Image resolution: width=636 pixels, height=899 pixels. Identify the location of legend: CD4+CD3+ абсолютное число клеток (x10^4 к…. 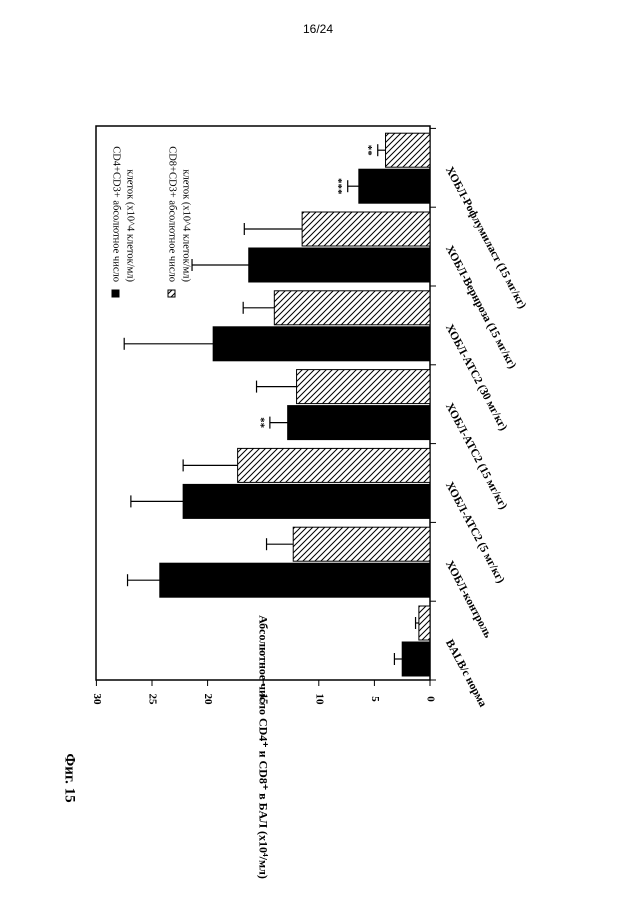
(151, 222).